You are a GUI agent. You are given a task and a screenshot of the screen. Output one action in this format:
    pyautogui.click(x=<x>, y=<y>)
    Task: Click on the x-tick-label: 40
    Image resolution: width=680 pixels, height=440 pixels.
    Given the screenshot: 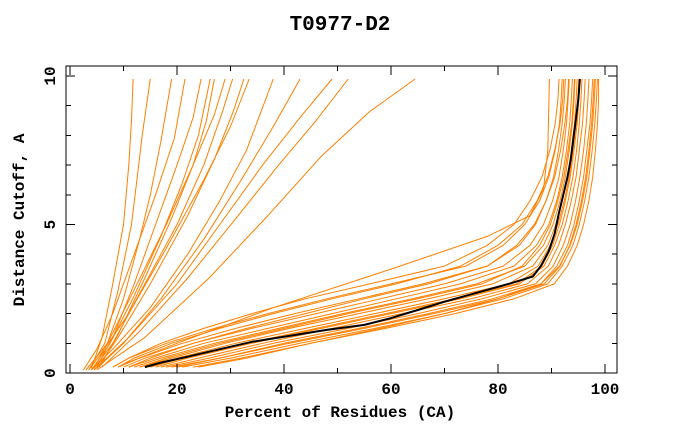 What is the action you would take?
    pyautogui.click(x=283, y=390)
    